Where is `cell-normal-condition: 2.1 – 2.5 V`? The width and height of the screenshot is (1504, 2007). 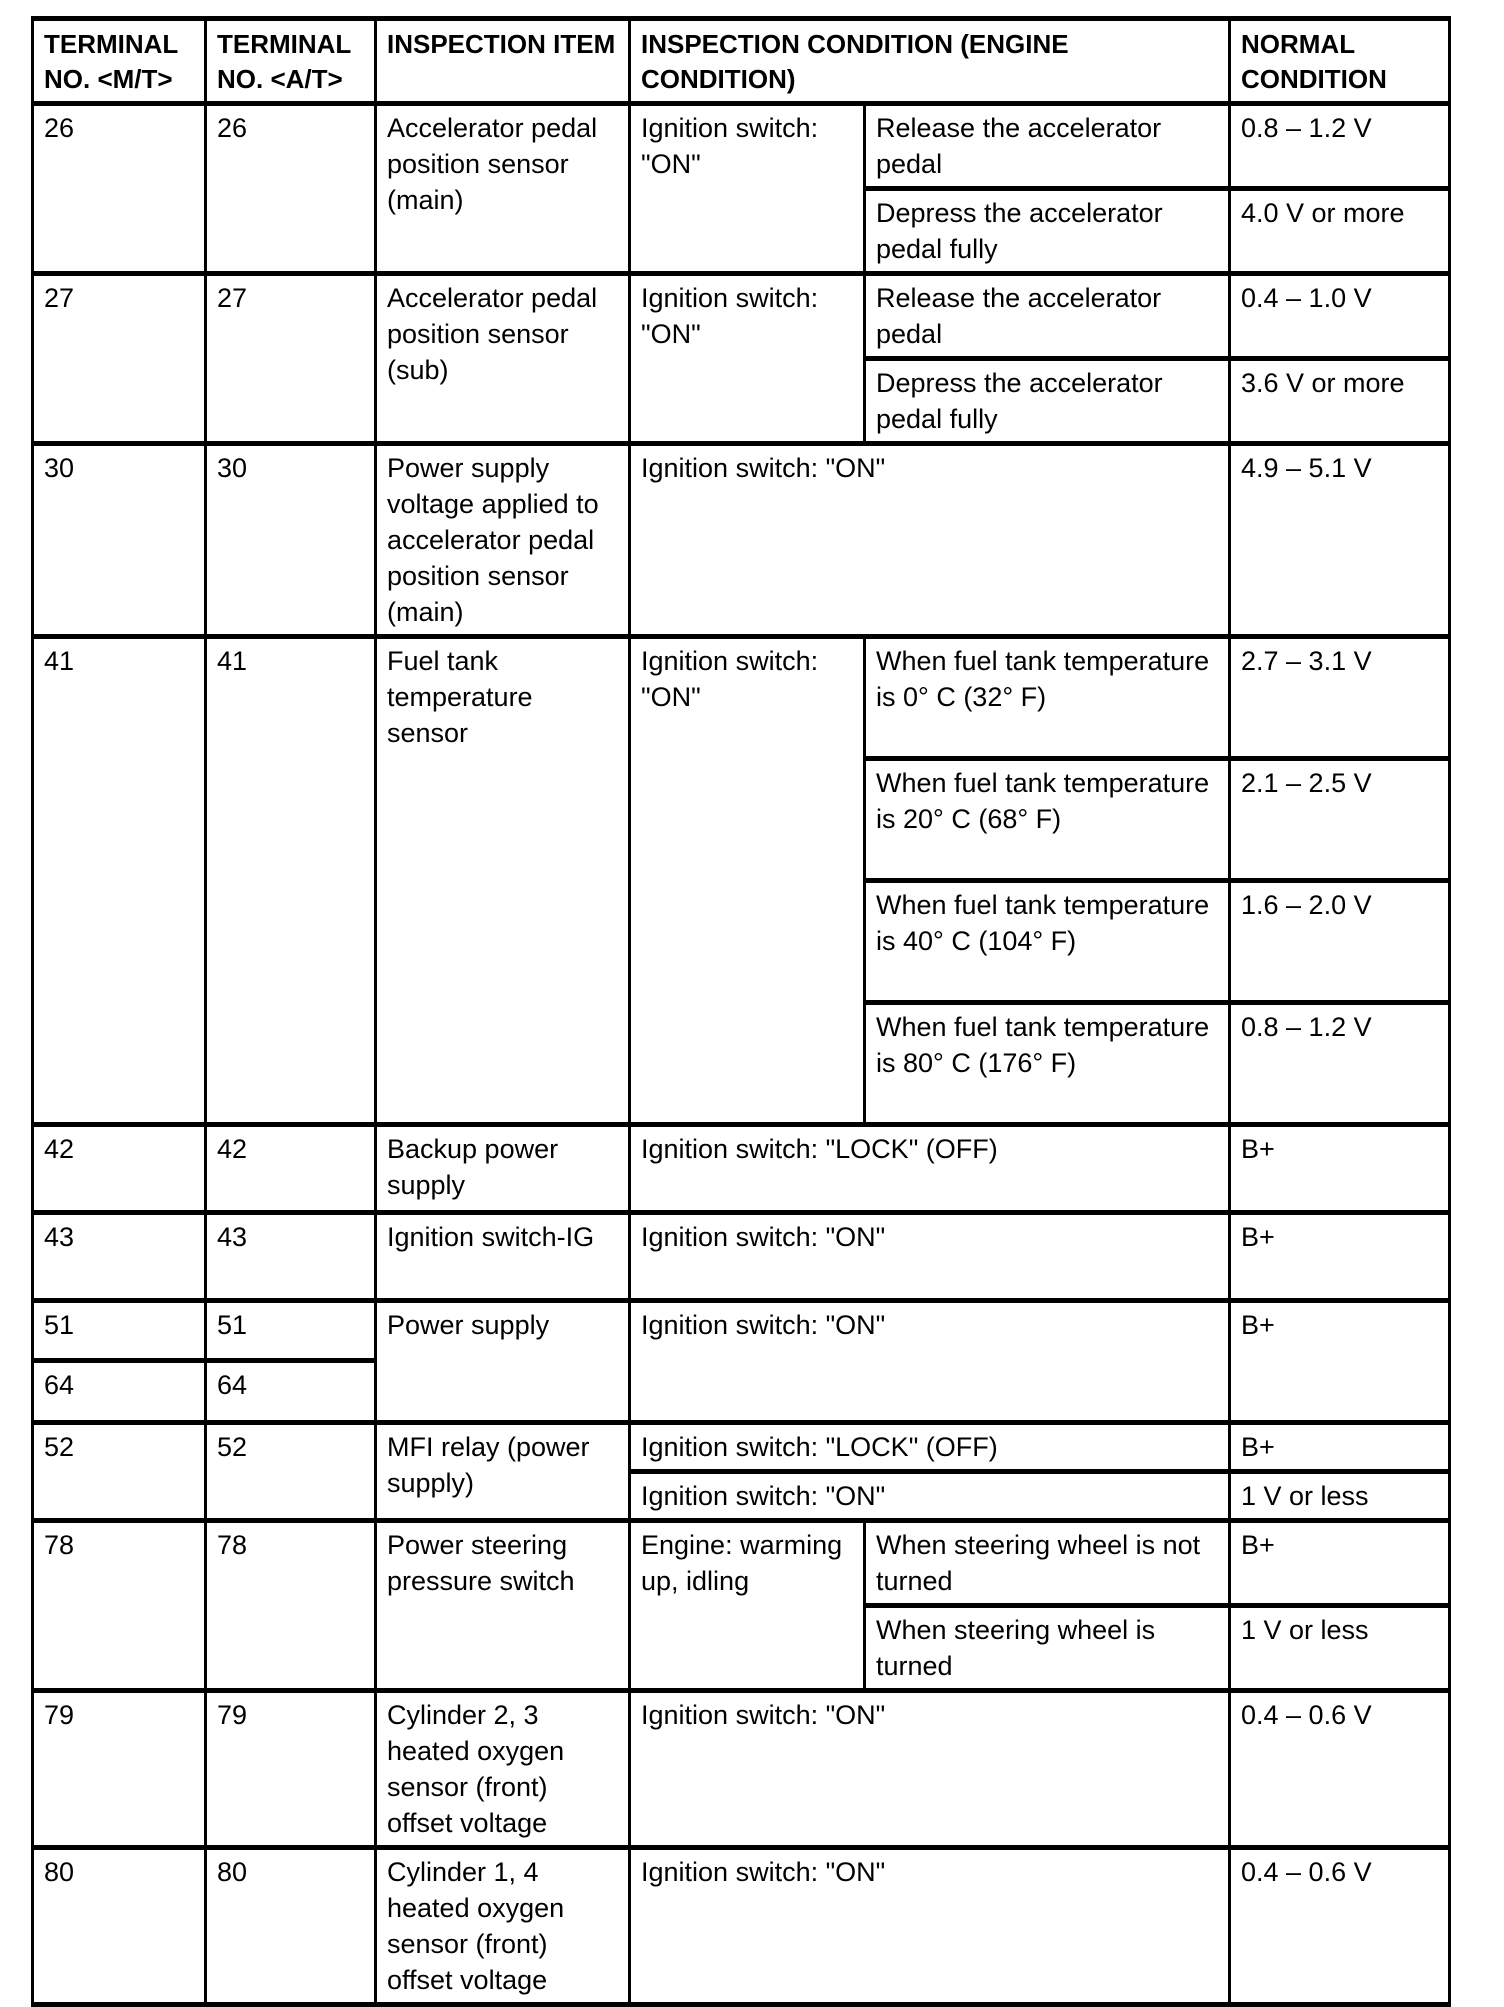
cell-normal-condition: 2.1 – 2.5 V is located at coordinates (1339, 819).